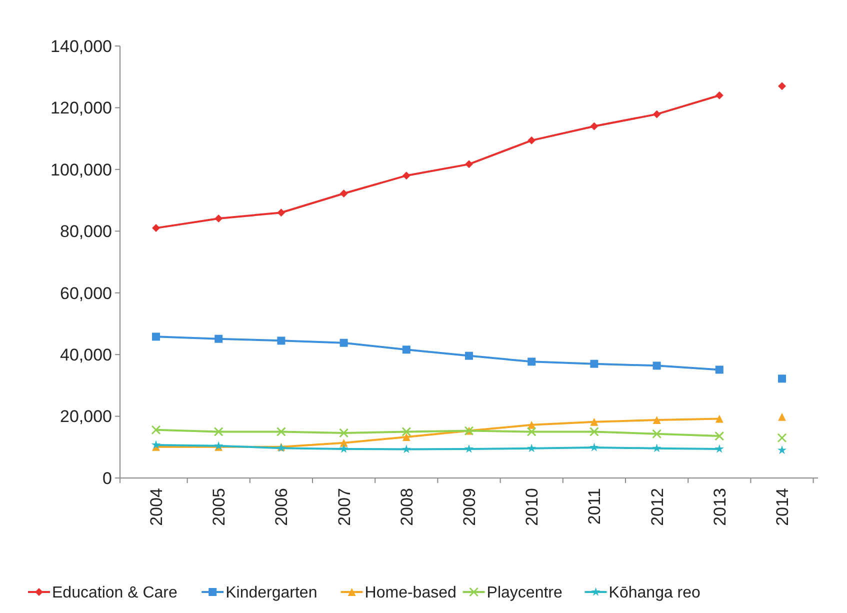 The image size is (847, 613). Describe the element at coordinates (344, 507) in the screenshot. I see `x-tick-label: 2007` at that location.